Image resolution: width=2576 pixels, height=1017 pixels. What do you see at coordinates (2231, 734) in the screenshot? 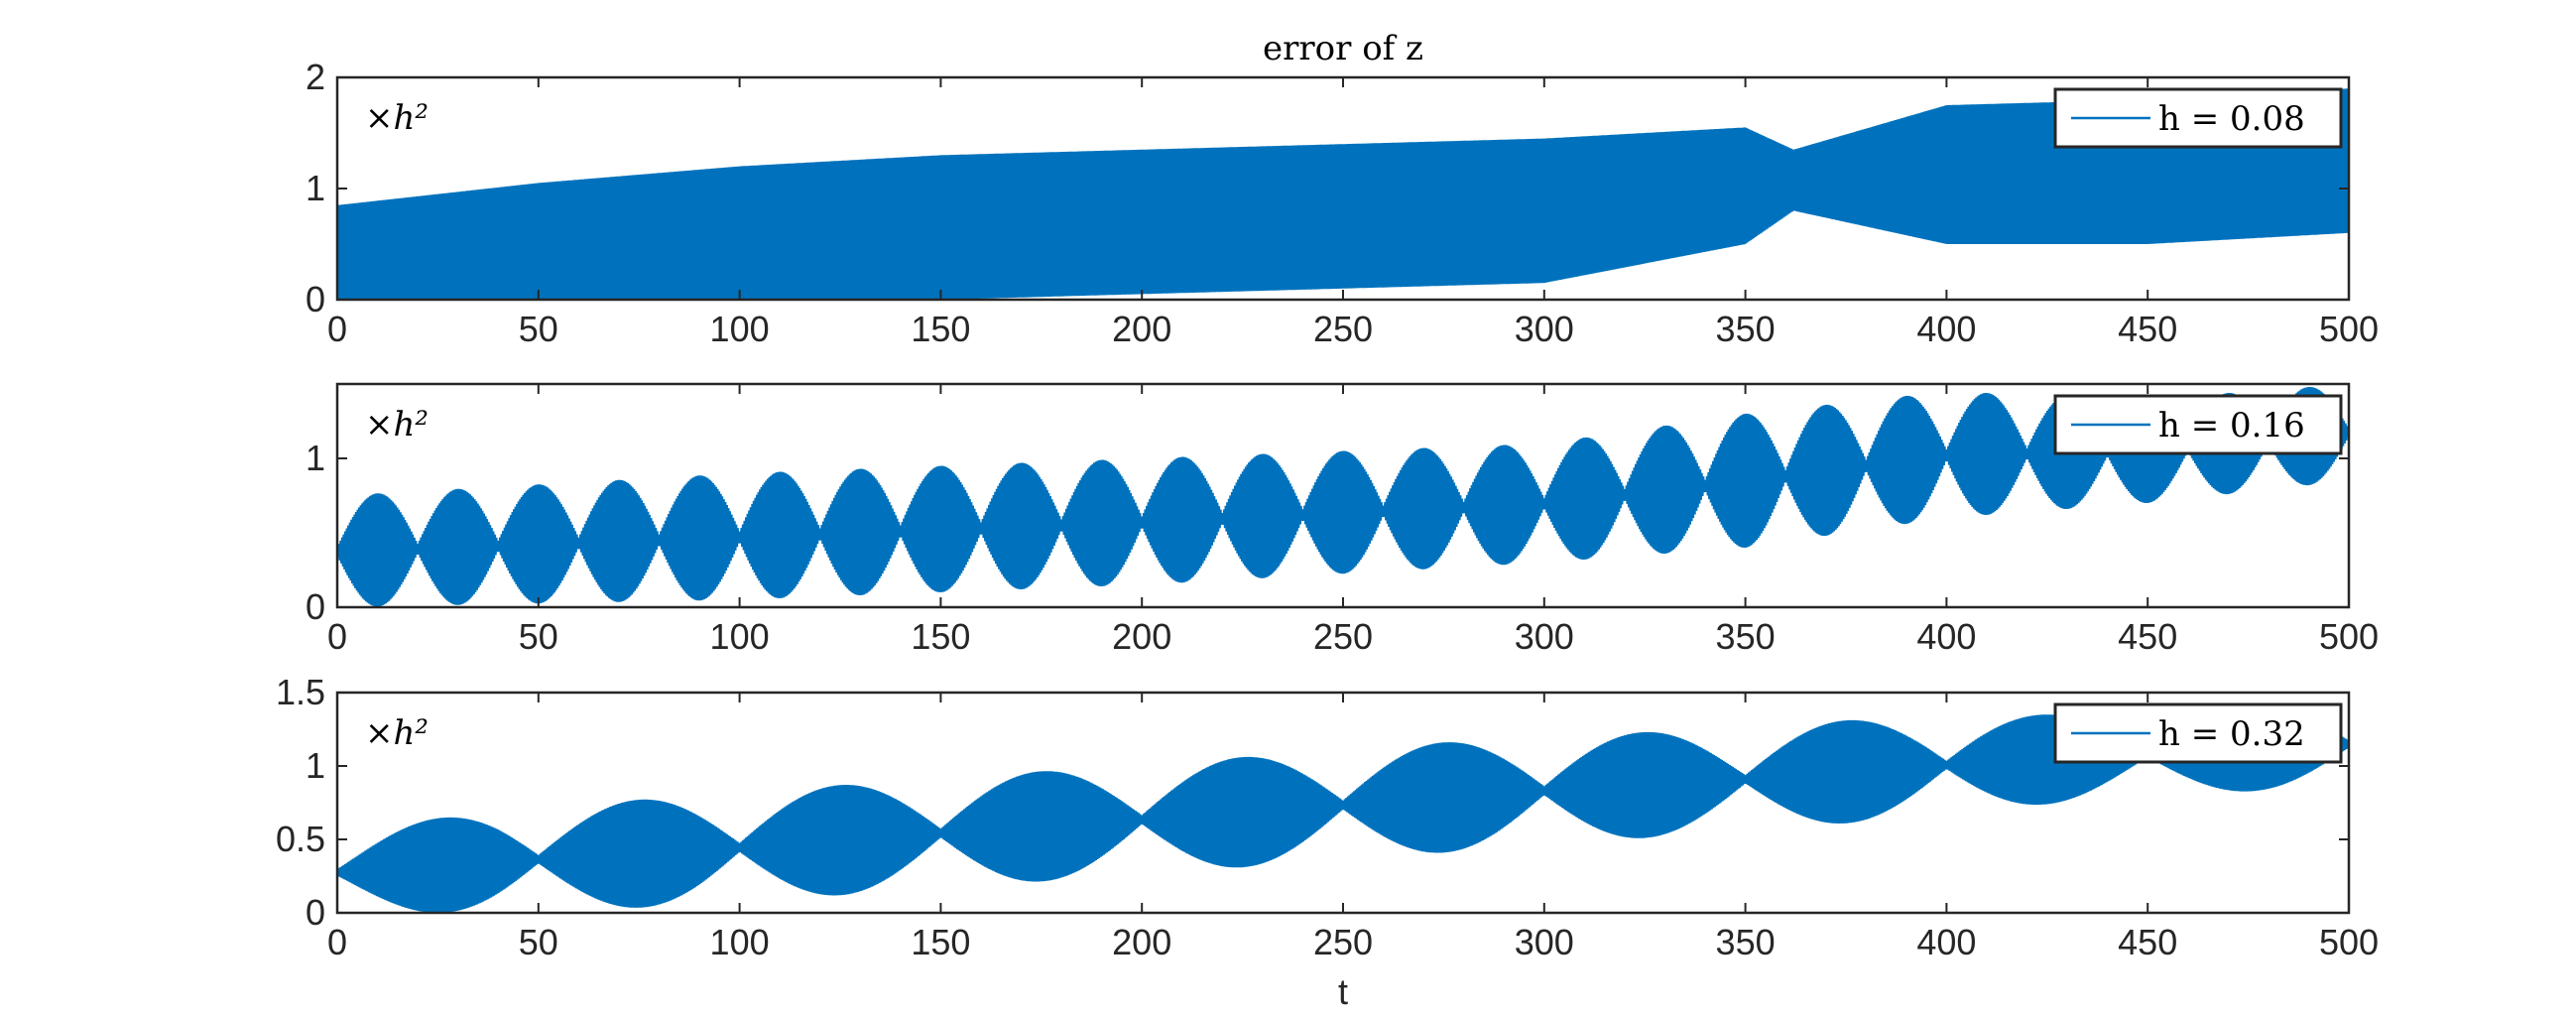
I see `legend-label: h = 0.32` at bounding box center [2231, 734].